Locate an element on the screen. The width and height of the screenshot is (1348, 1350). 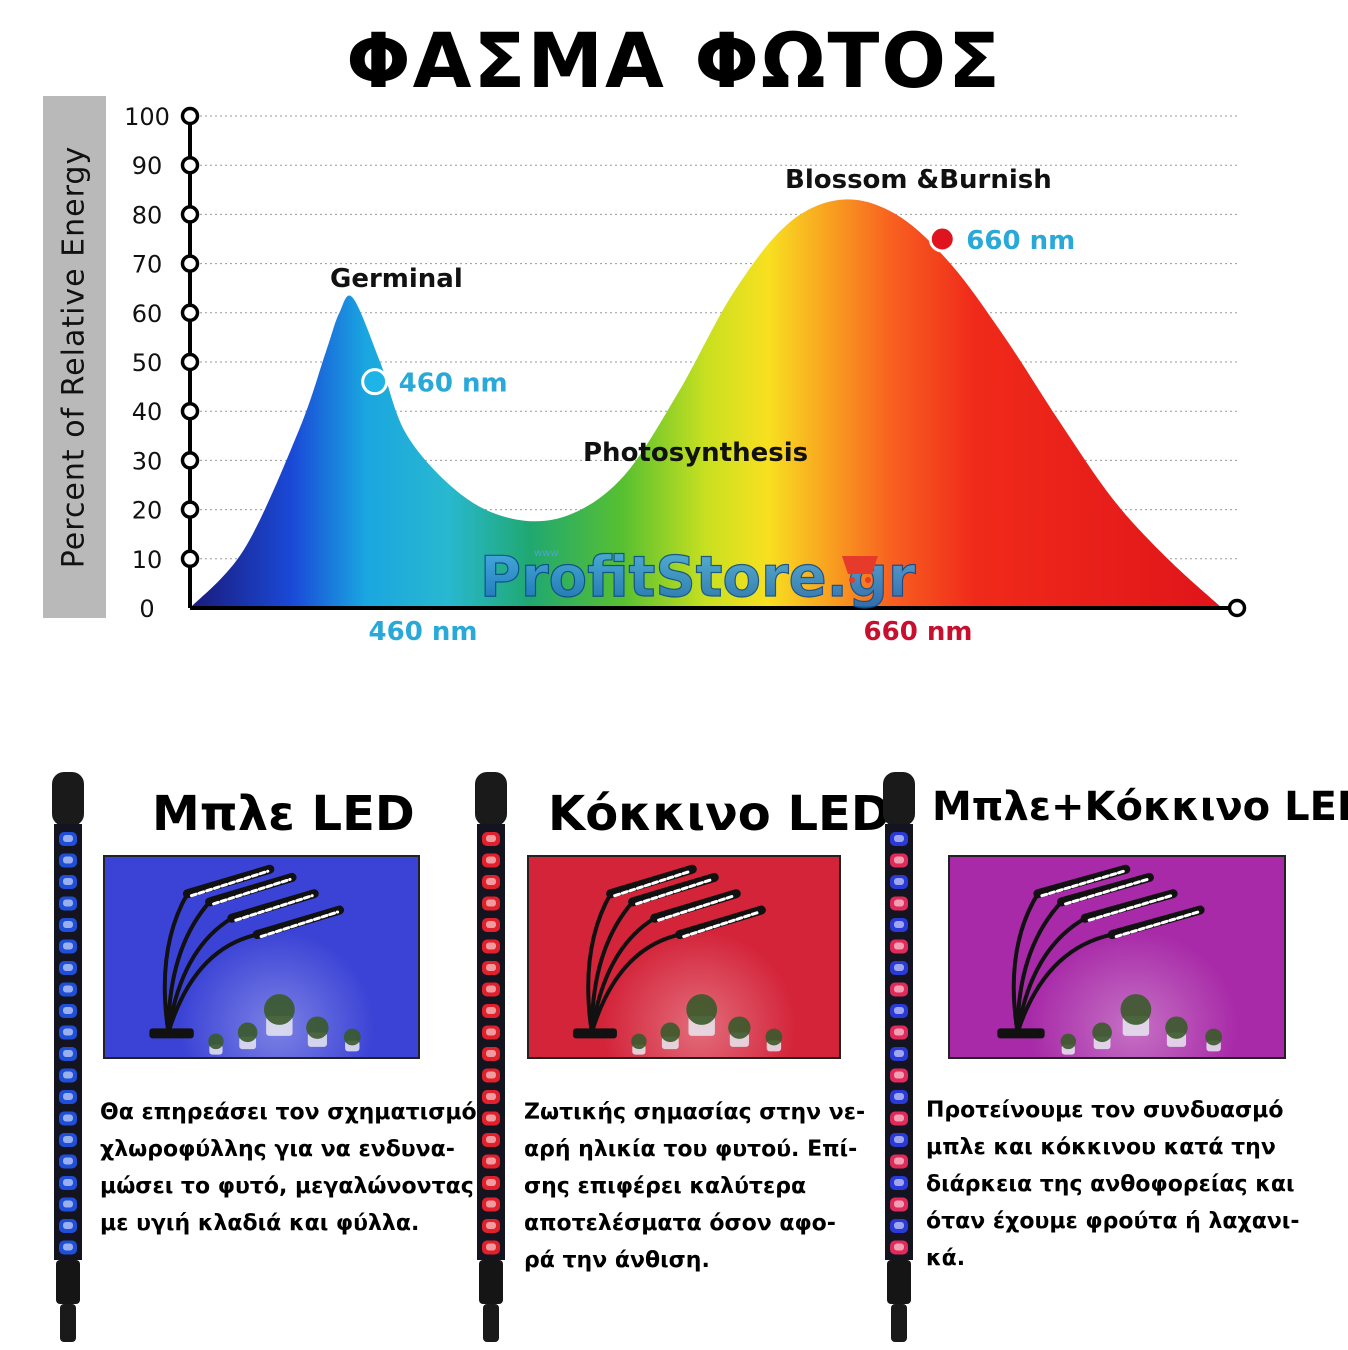
description-line: κά. is located at coordinates (946, 1258).